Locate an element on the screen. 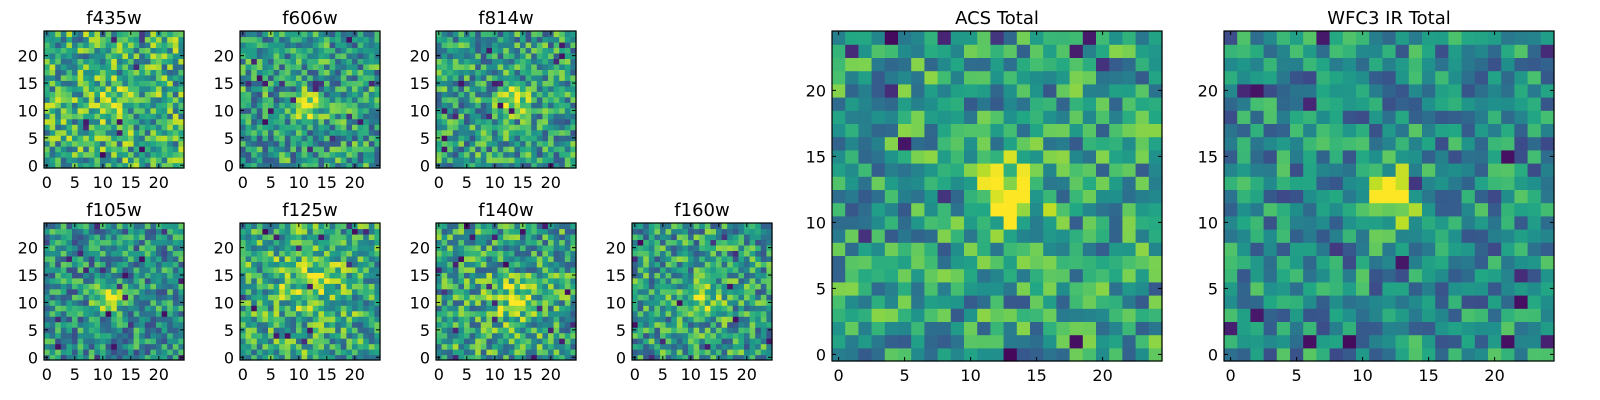  y-tick-label: 5 is located at coordinates (621, 330).